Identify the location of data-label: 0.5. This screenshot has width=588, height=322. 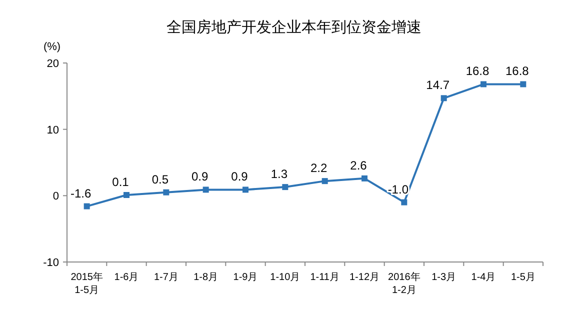
(160, 179).